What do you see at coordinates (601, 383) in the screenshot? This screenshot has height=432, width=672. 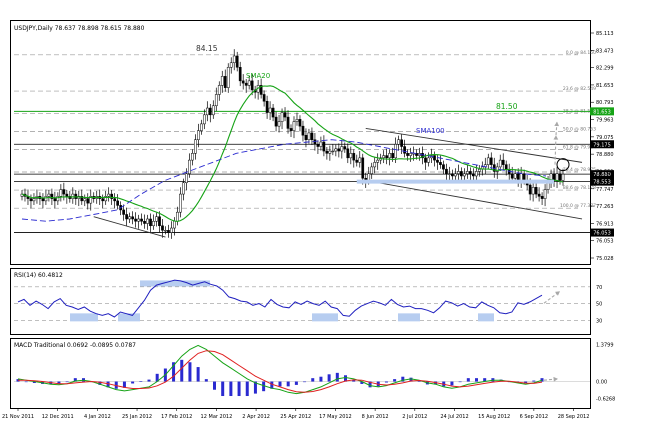 I see `macd-tick-label: 0.00` at bounding box center [601, 383].